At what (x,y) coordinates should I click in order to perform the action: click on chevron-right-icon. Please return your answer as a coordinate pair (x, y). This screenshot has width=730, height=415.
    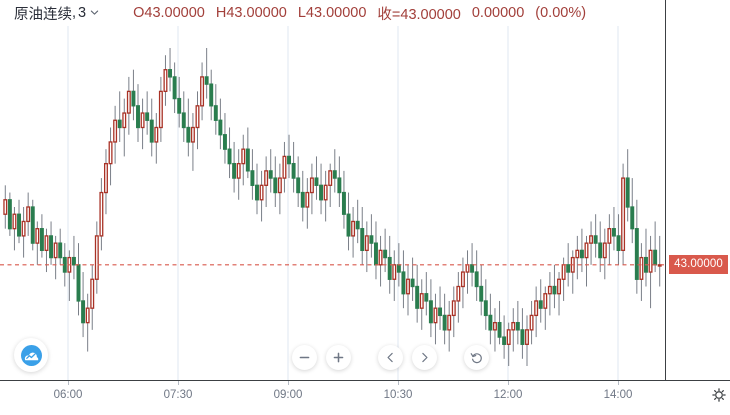
    Looking at the image, I should click on (425, 357).